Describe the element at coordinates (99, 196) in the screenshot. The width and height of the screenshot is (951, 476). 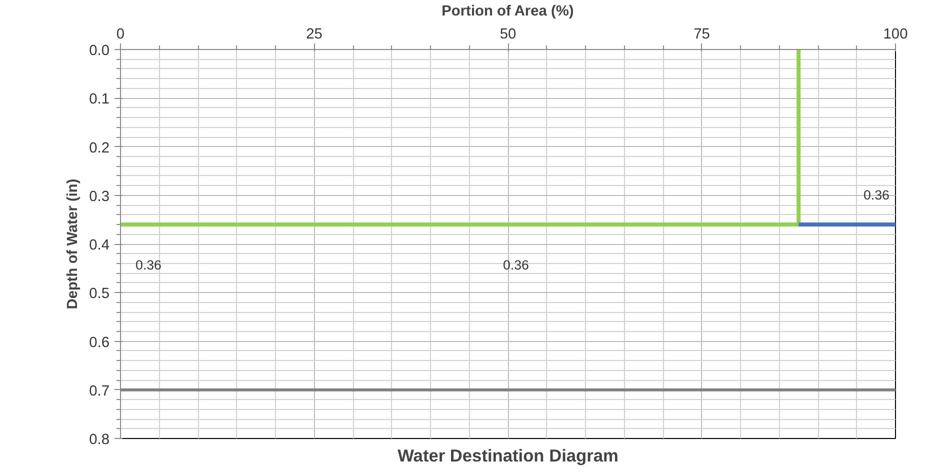
I see `y-tick-label: 0.3` at that location.